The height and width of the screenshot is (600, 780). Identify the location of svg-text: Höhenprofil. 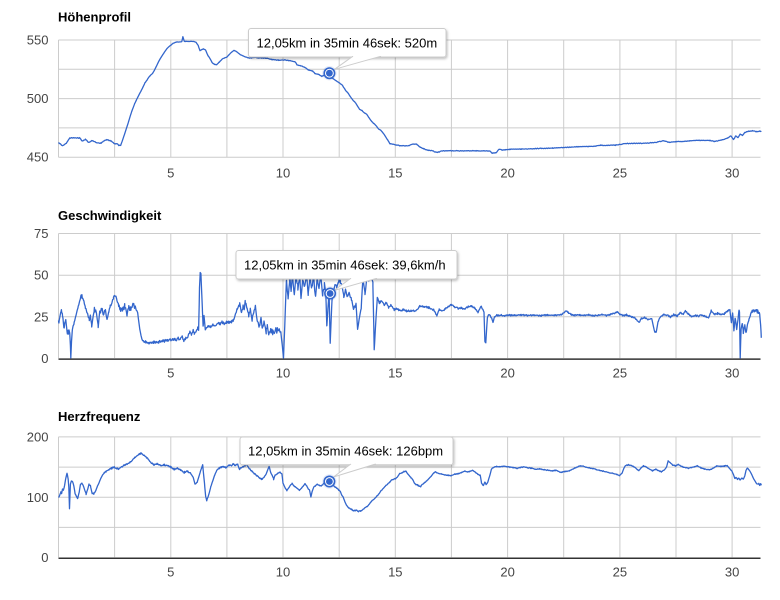
(94, 17).